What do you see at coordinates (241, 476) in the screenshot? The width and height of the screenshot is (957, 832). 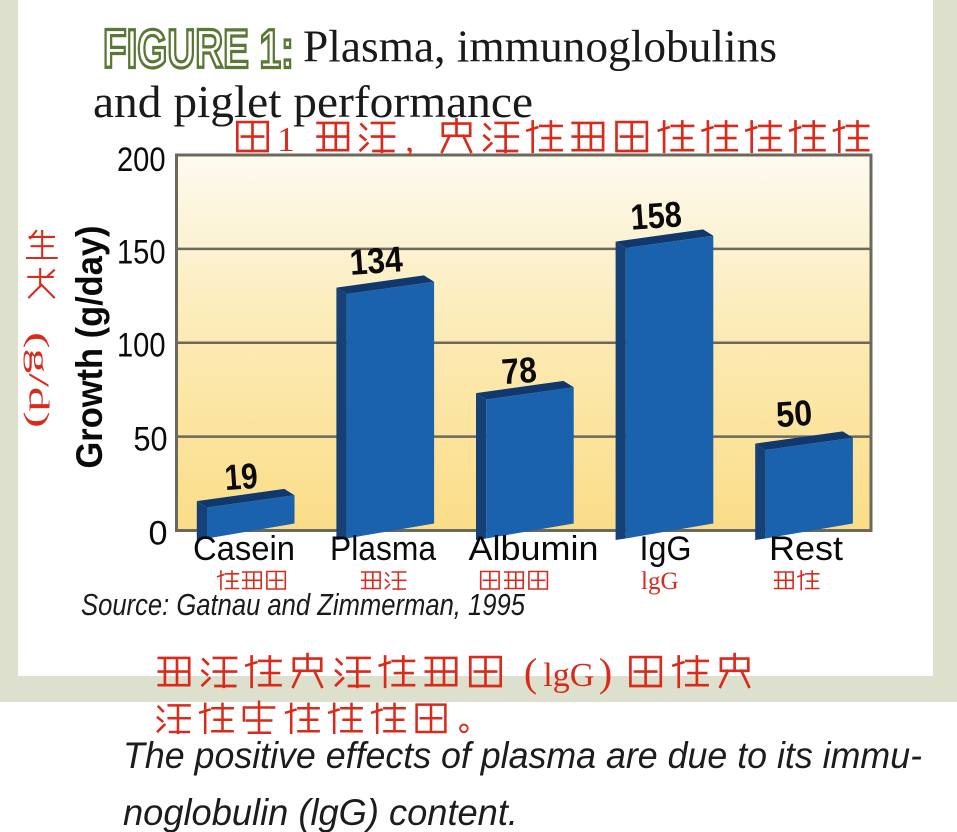 I see `svg-text: 19` at bounding box center [241, 476].